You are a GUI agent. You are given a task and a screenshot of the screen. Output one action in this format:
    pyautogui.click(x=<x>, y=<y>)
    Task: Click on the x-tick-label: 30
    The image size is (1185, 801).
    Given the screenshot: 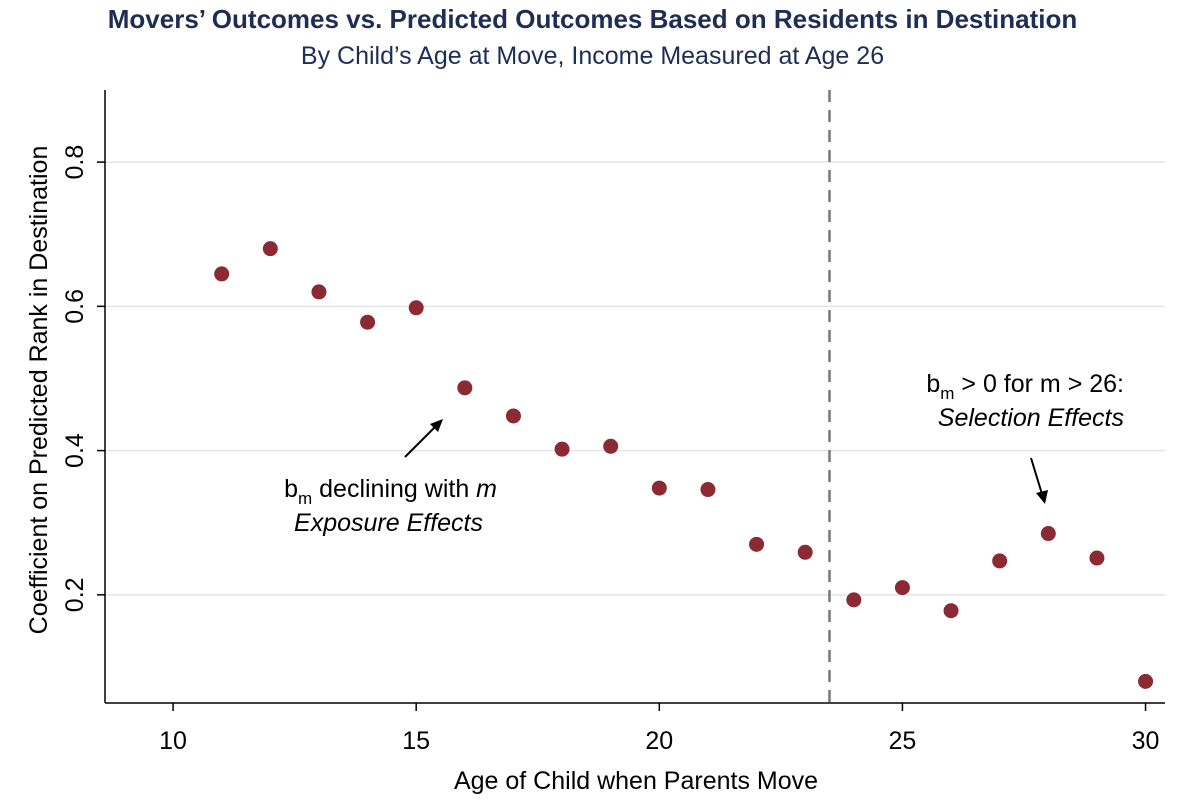 What is the action you would take?
    pyautogui.click(x=1146, y=741)
    